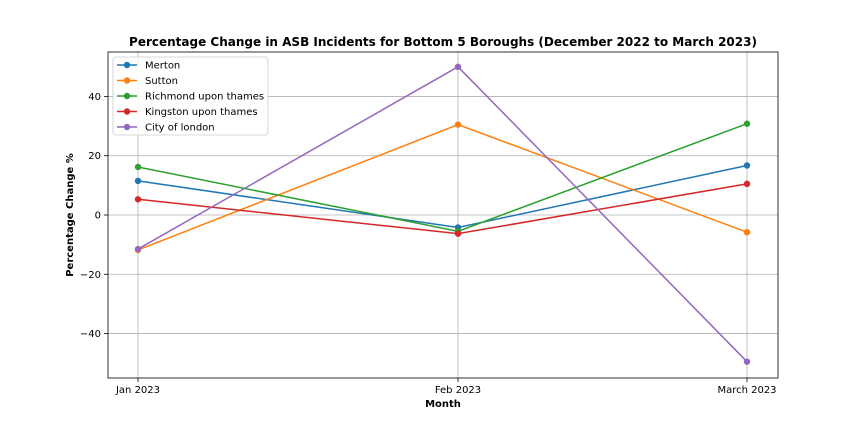 This screenshot has height=432, width=864. What do you see at coordinates (137, 390) in the screenshot?
I see `x-tick-label: Jan 2023` at bounding box center [137, 390].